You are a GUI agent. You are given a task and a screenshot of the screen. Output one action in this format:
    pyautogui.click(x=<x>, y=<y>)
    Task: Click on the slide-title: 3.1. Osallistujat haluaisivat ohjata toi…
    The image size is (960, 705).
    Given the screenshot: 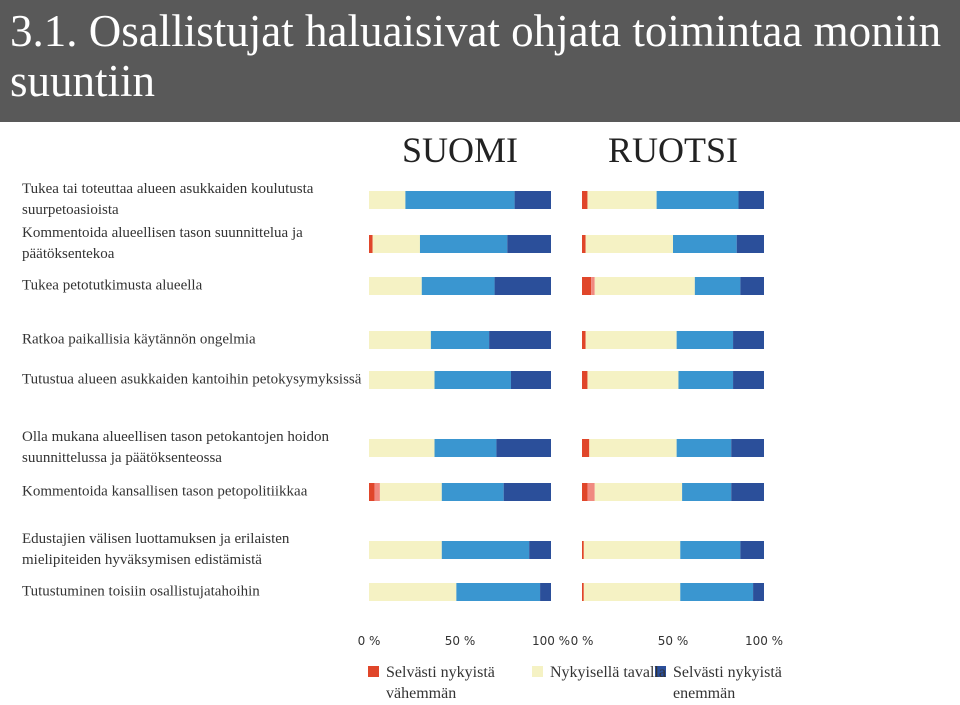 What is the action you would take?
    pyautogui.click(x=476, y=56)
    